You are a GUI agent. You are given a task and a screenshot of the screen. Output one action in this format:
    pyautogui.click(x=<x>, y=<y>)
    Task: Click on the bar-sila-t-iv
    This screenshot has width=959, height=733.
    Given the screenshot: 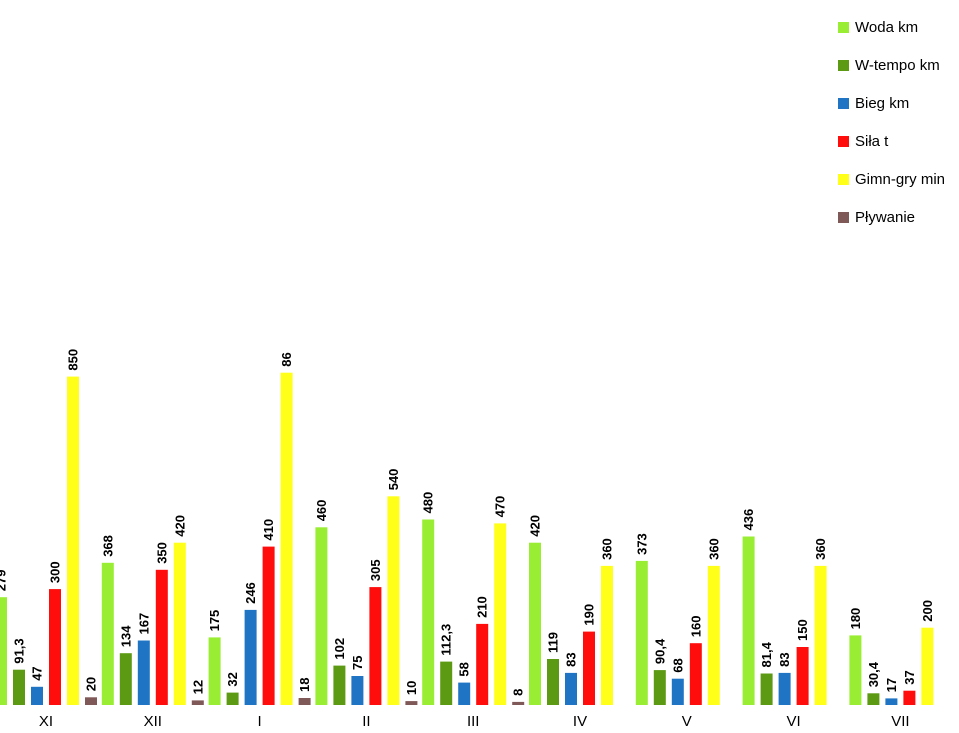 What is the action you would take?
    pyautogui.click(x=589, y=668)
    